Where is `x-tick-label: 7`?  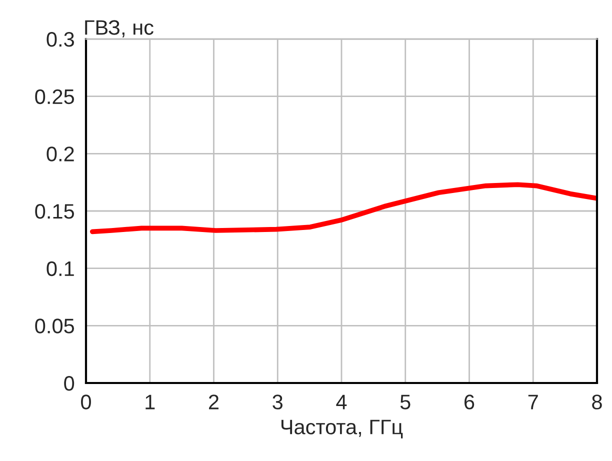 x-tick-label: 7 is located at coordinates (533, 402).